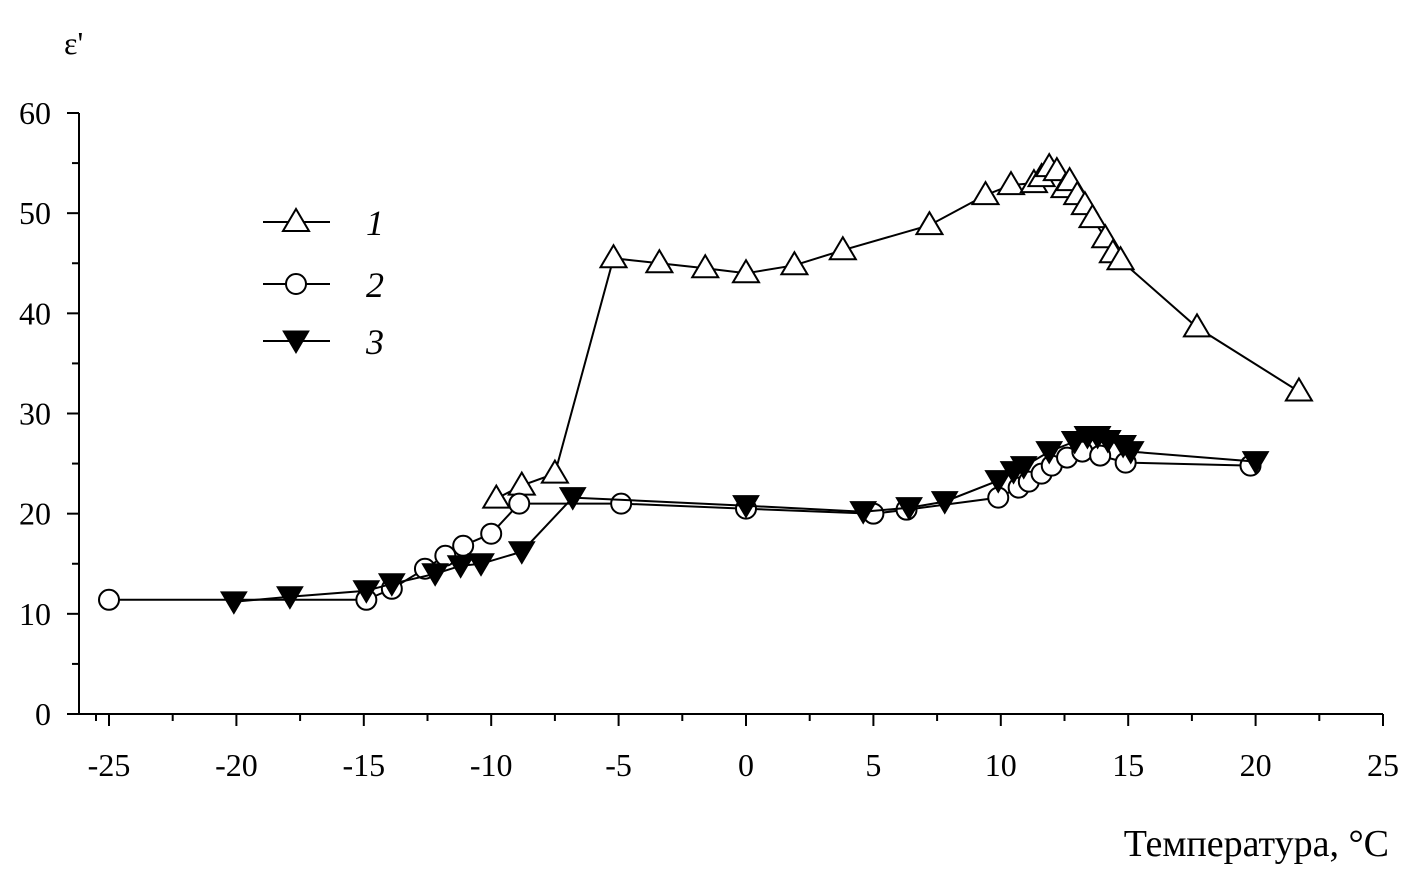 Image resolution: width=1417 pixels, height=871 pixels. Describe the element at coordinates (323, 223) in the screenshot. I see `legend-item-1: 1` at that location.